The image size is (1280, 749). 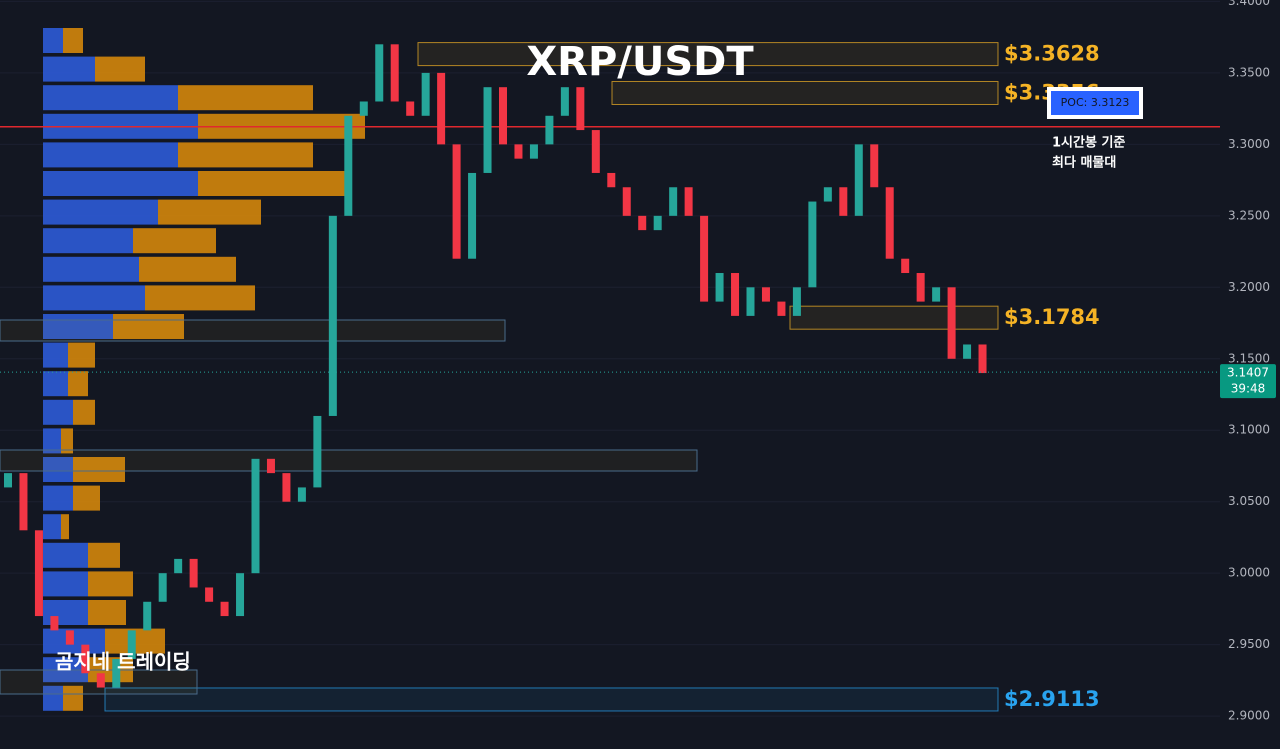 What do you see at coordinates (1249, 215) in the screenshot?
I see `y-tick-label: 3.2500` at bounding box center [1249, 215].